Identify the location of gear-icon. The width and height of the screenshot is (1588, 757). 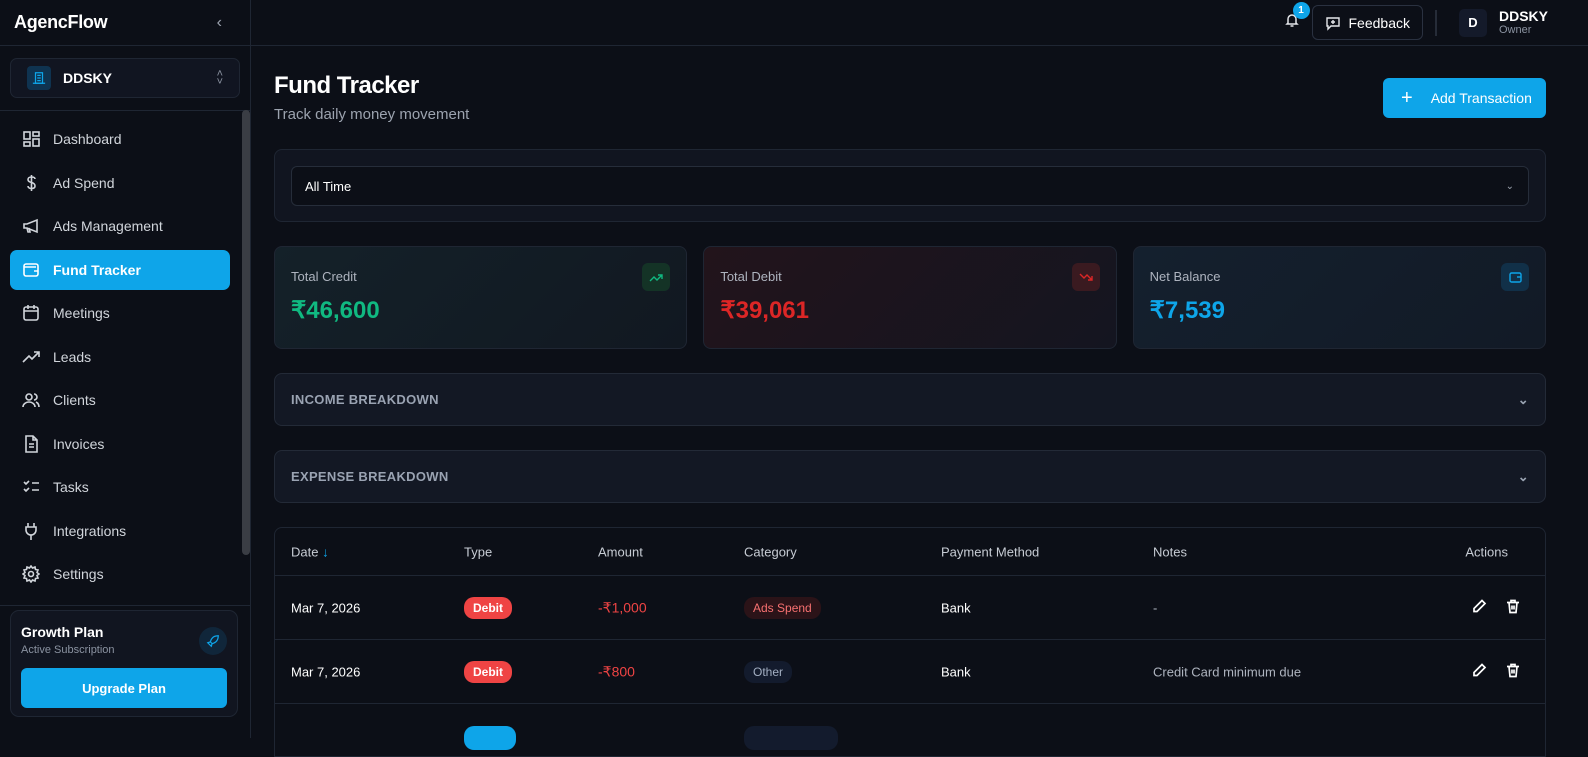
(31, 574).